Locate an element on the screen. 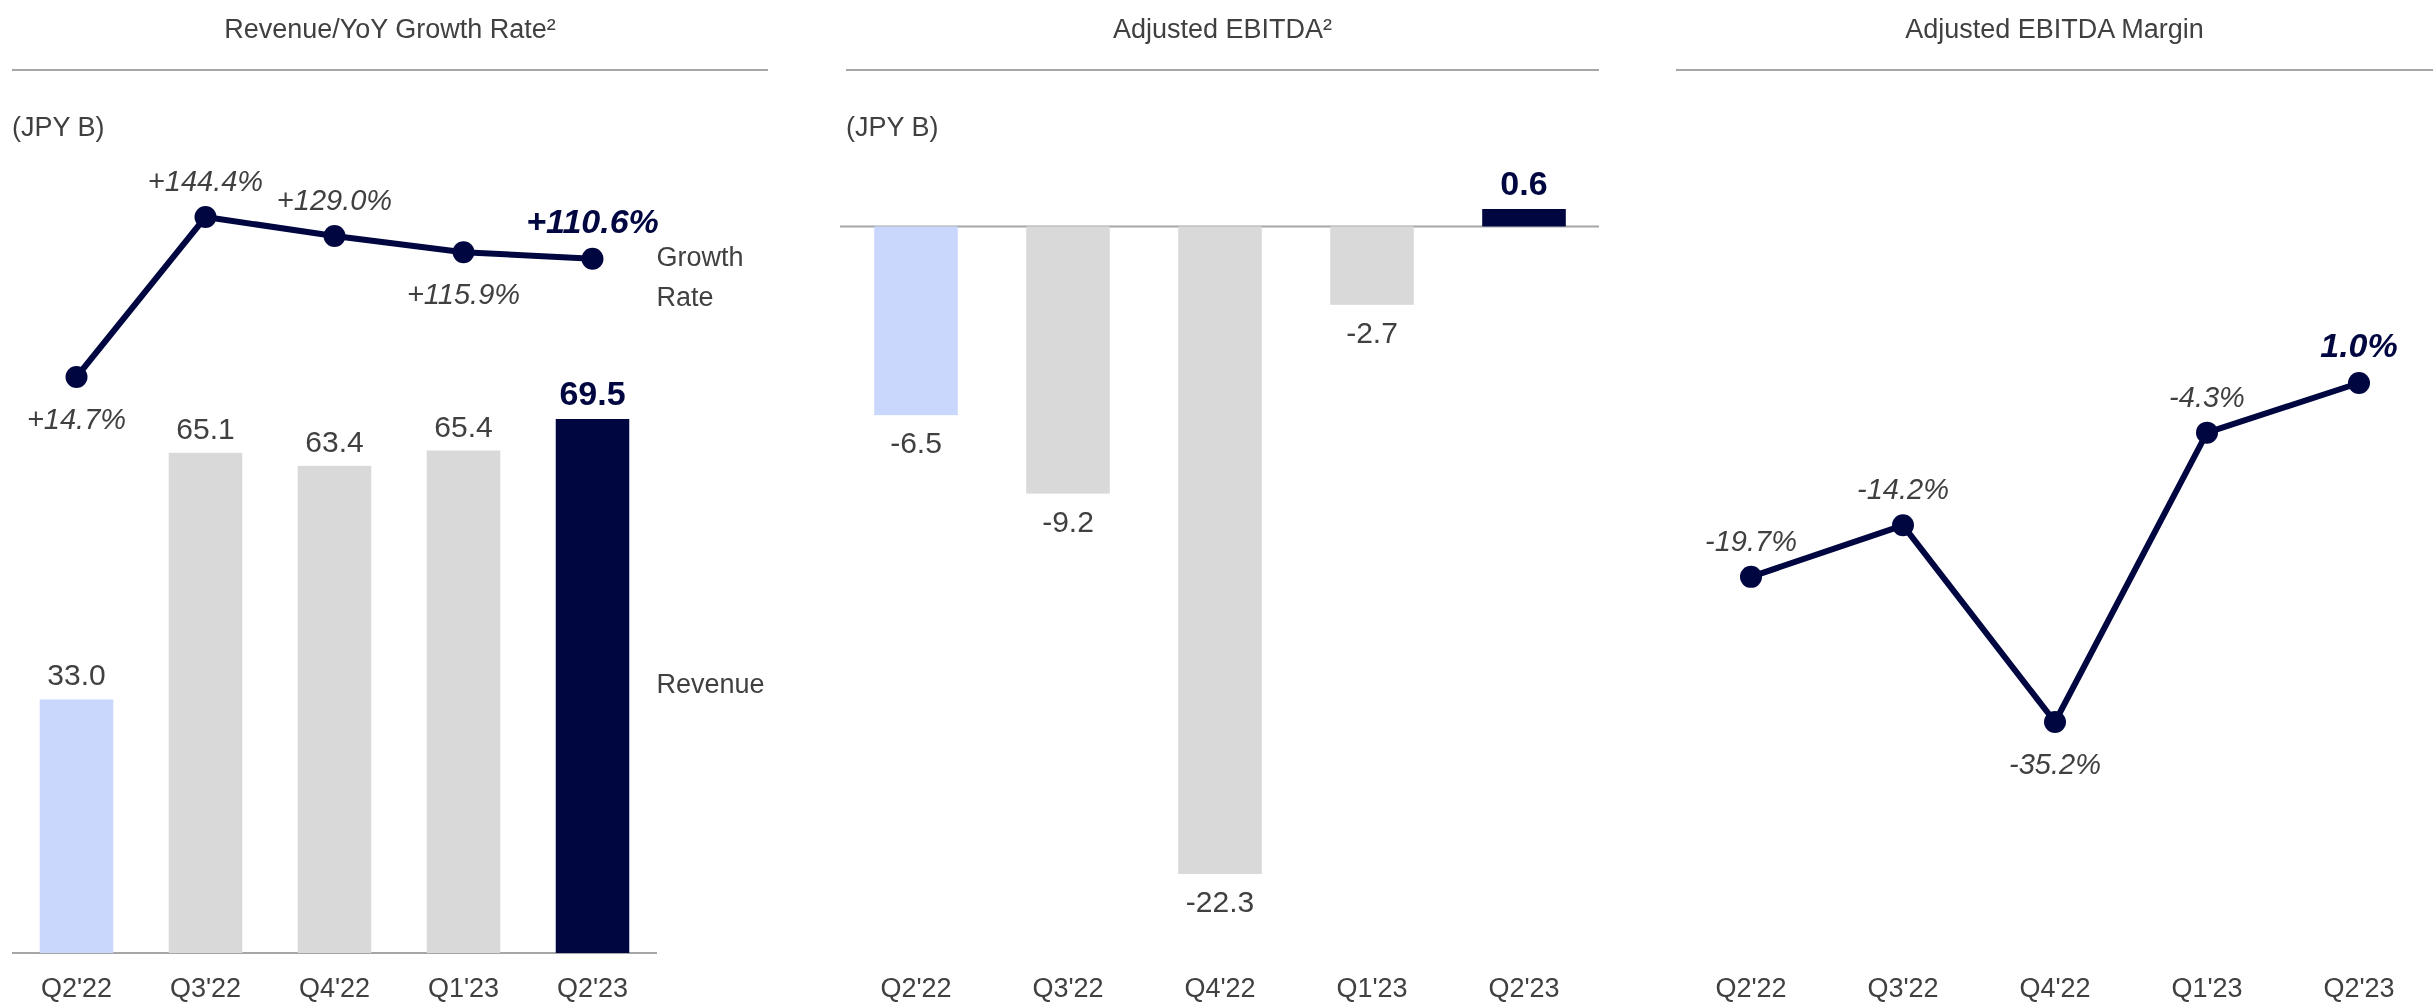 The image size is (2433, 1008). data-label: +144.4% is located at coordinates (205, 181).